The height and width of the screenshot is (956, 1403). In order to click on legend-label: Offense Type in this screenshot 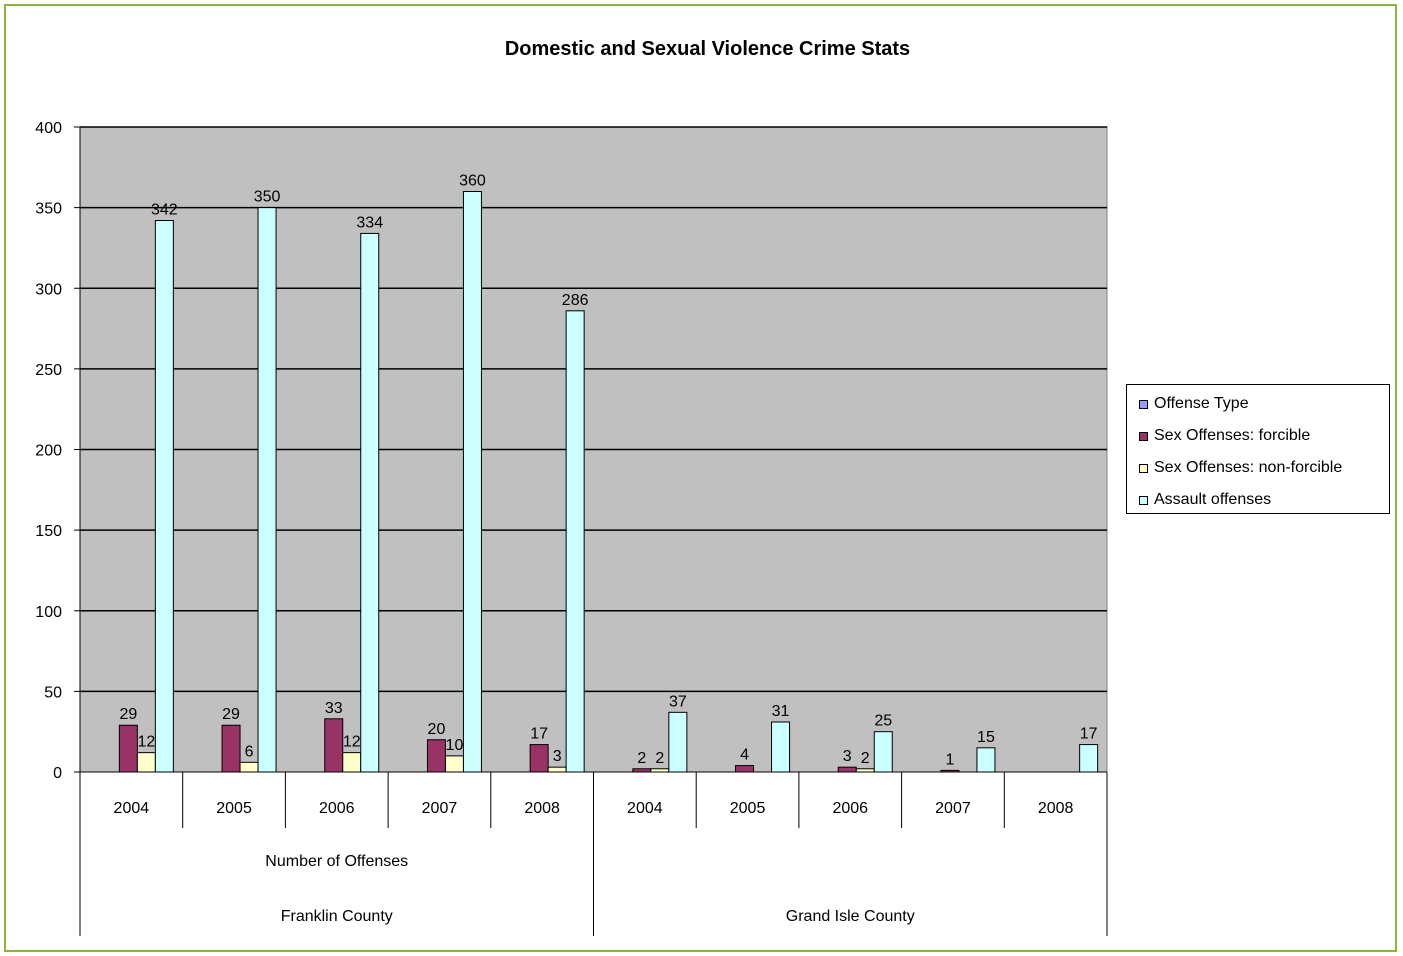, I will do `click(1201, 403)`.